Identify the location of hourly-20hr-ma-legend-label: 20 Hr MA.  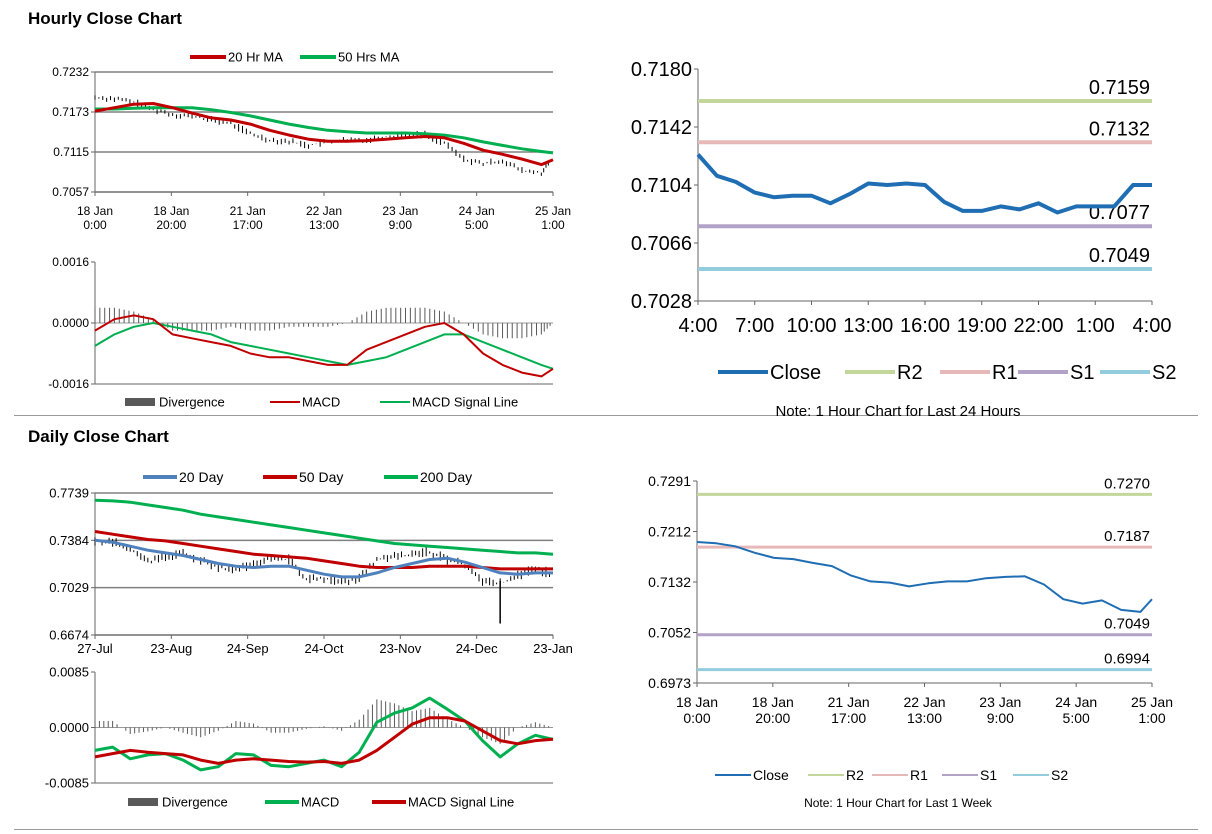
(255, 57).